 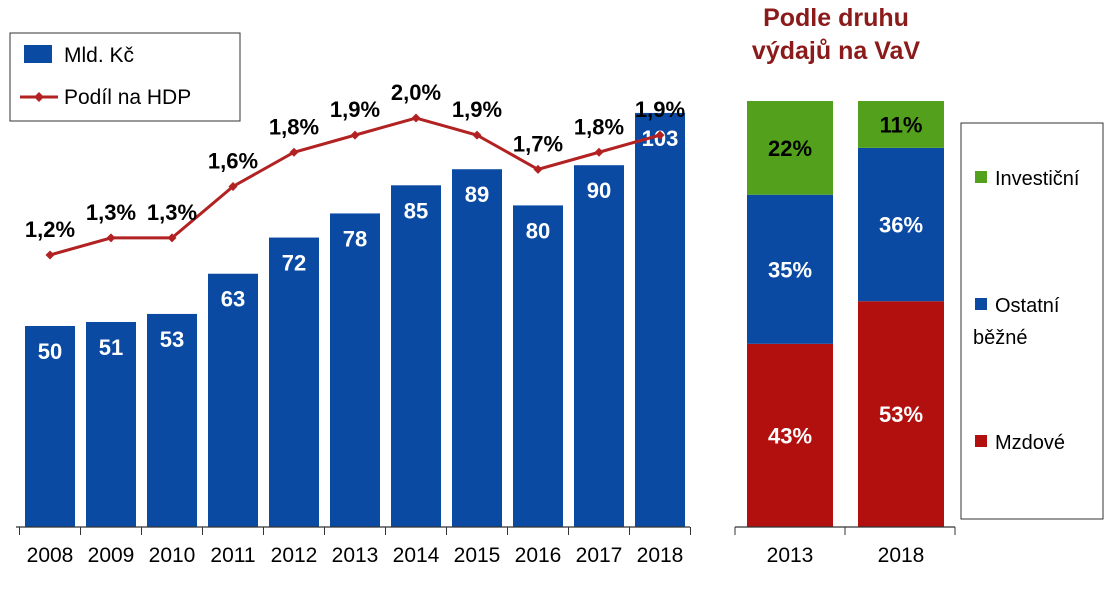 What do you see at coordinates (50, 555) in the screenshot?
I see `x-tick-label-2008: 2008` at bounding box center [50, 555].